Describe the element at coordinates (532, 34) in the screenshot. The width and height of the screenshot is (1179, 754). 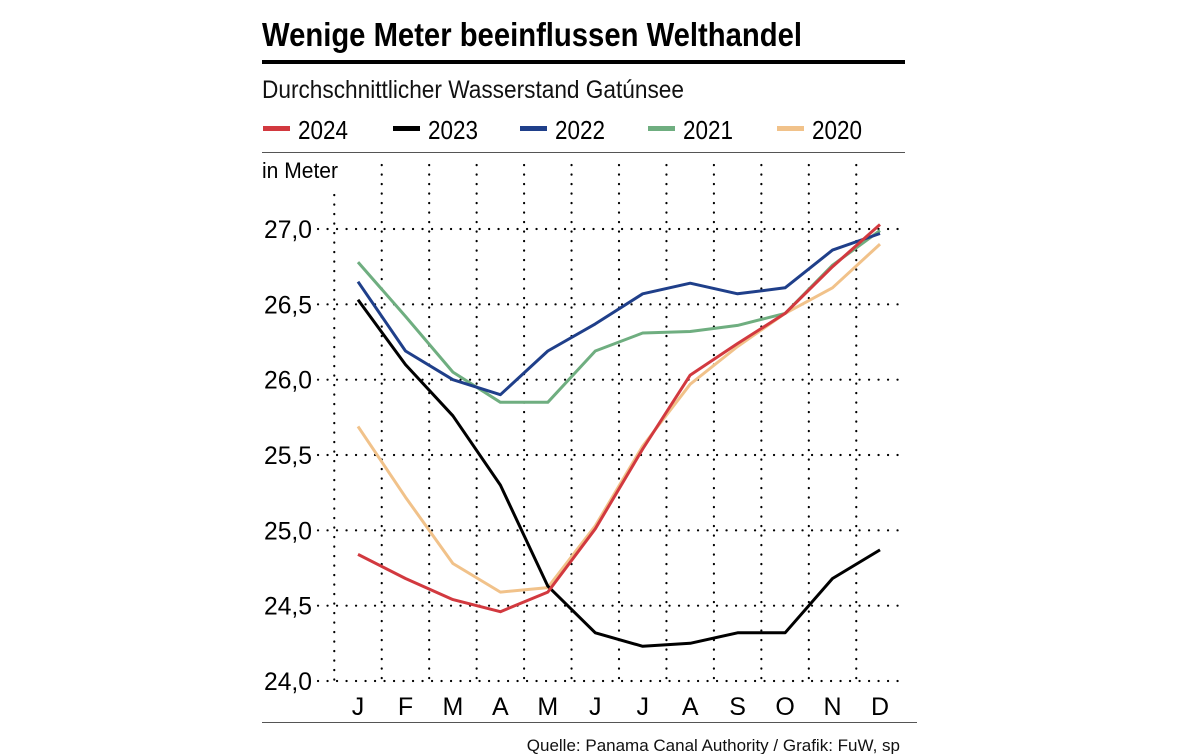
I see `chart-title: Wenige Meter beeinflussen Welthandel` at that location.